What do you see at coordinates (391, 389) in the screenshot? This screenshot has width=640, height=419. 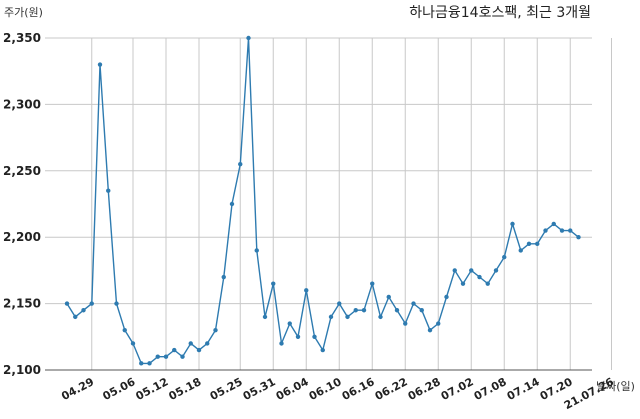 I see `x-tick-label: 06.22` at bounding box center [391, 389].